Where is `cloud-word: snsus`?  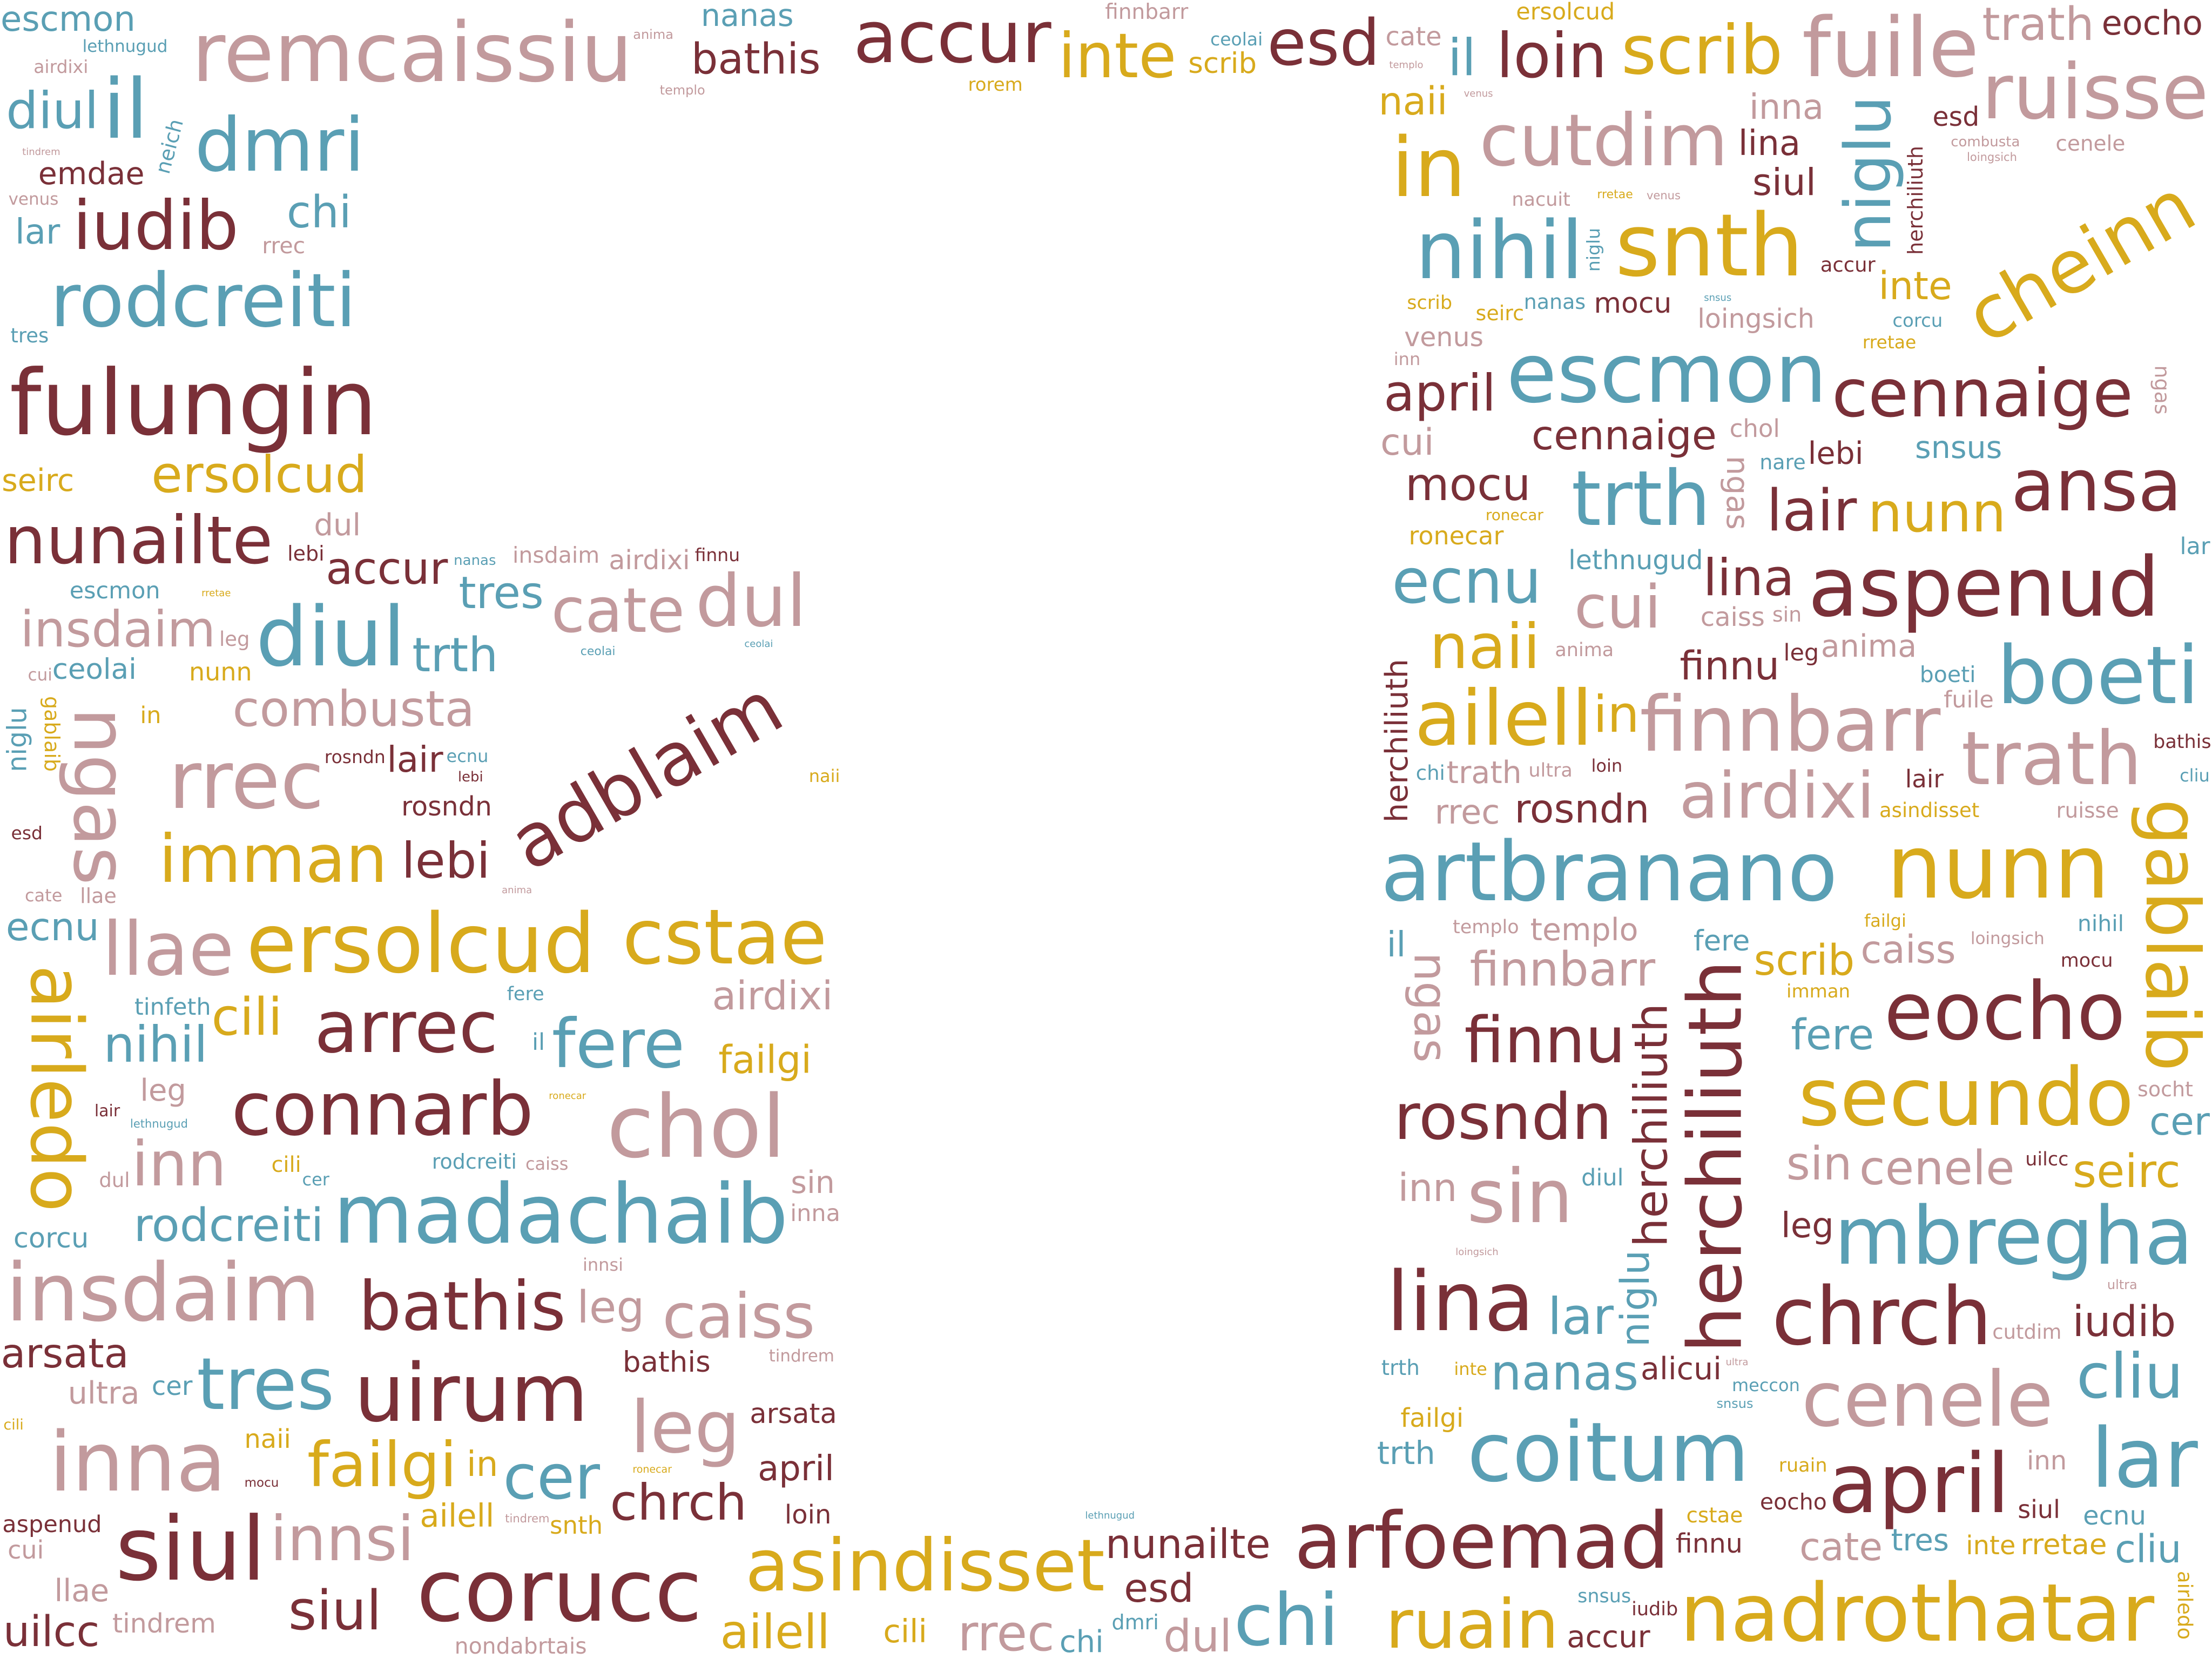
cloud-word: snsus is located at coordinates (1604, 1596).